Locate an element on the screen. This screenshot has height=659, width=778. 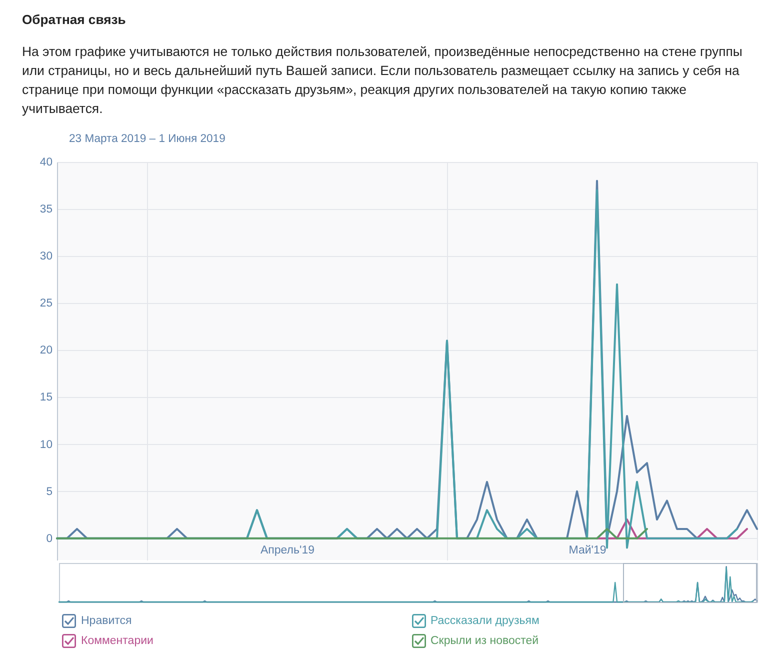
text: 23 Марта 2019 – 1 Июня 2019 is located at coordinates (147, 139).